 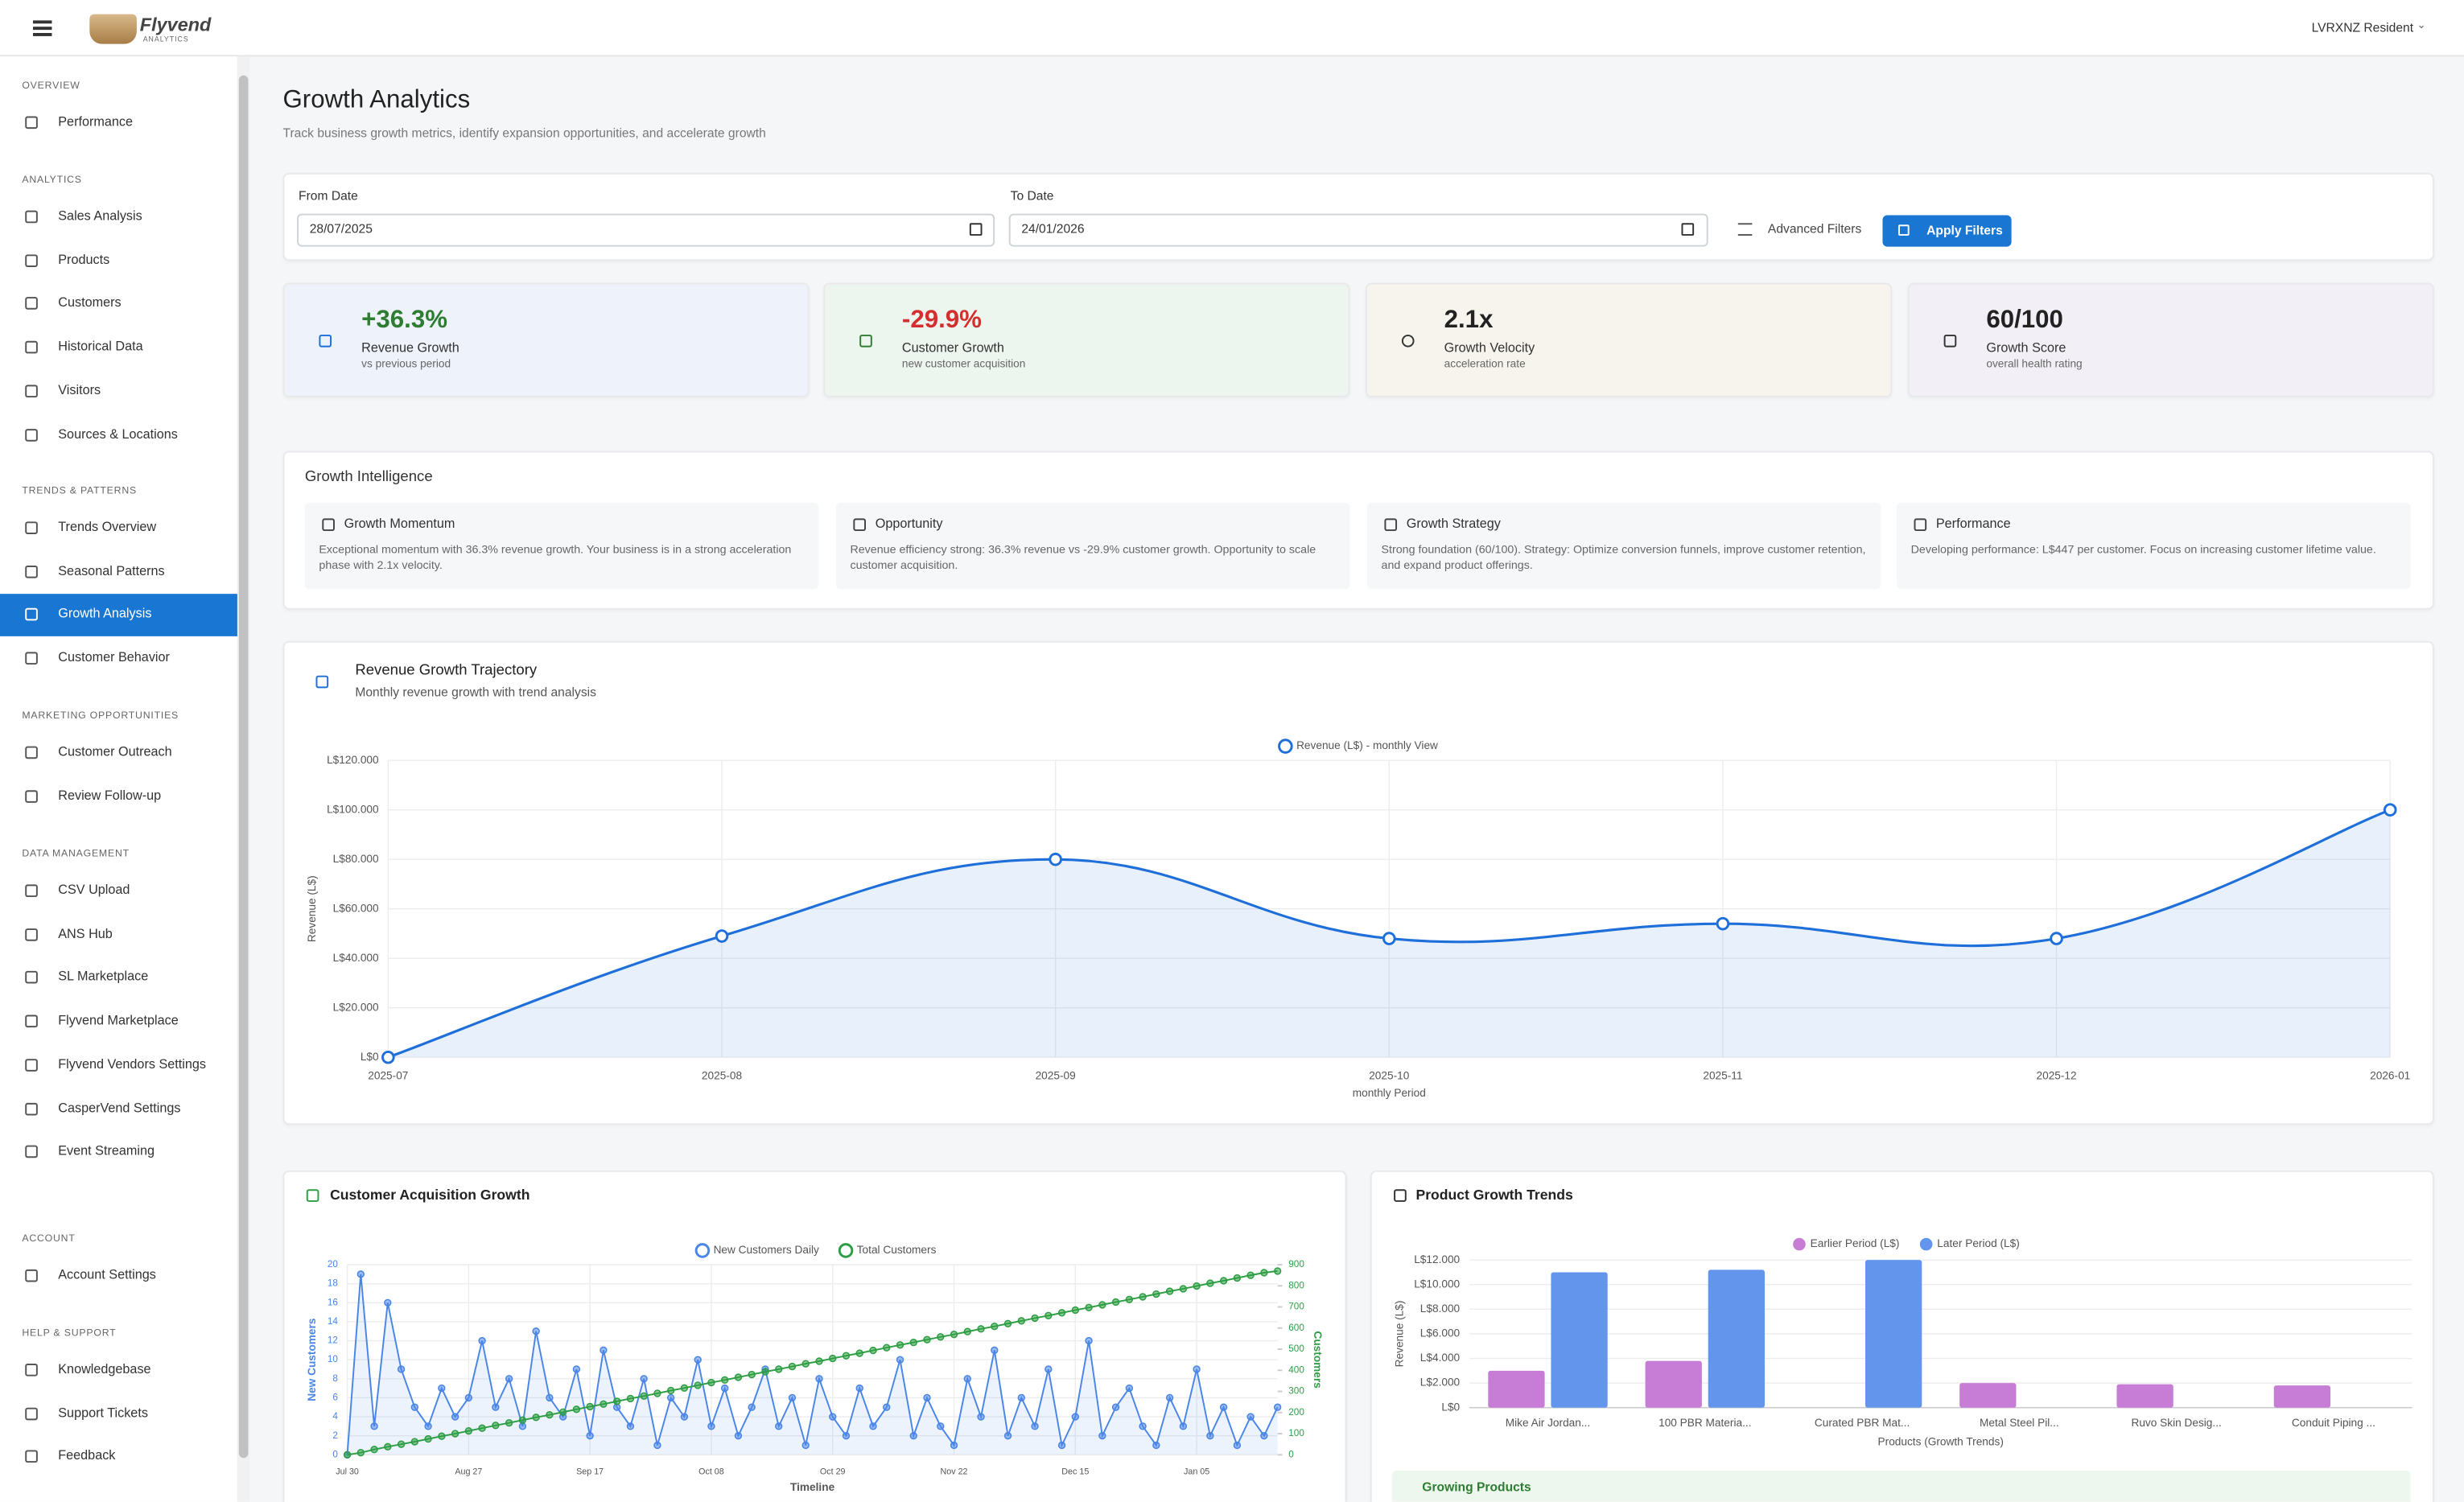 I want to click on kpi-sub: new customer acquisition, so click(x=963, y=366).